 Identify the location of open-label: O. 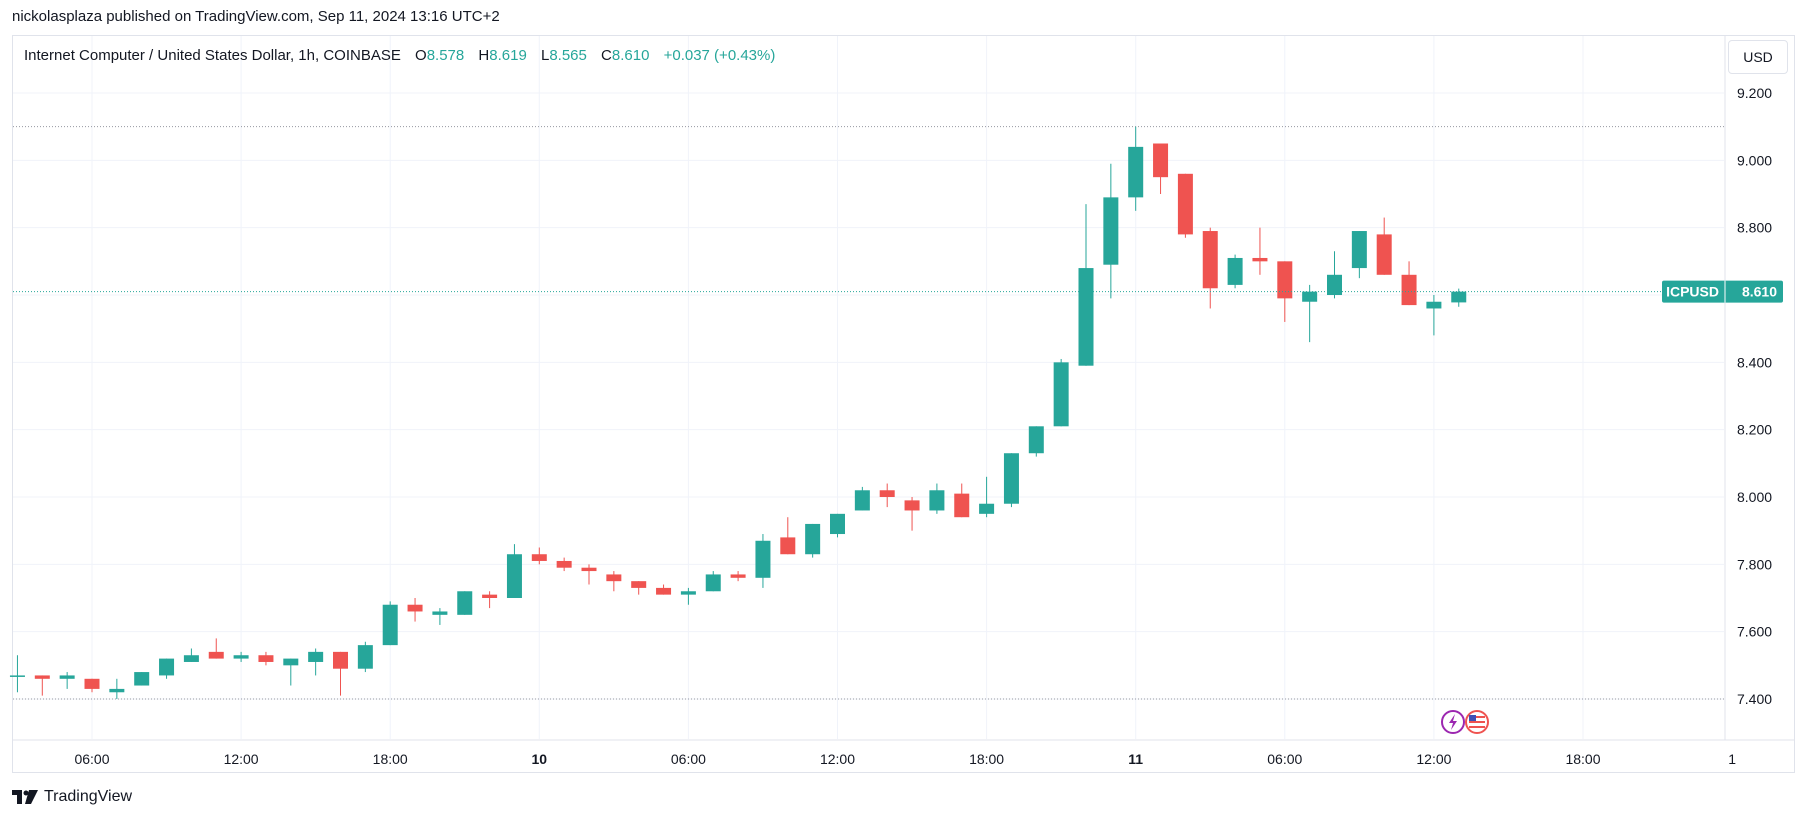
(421, 55).